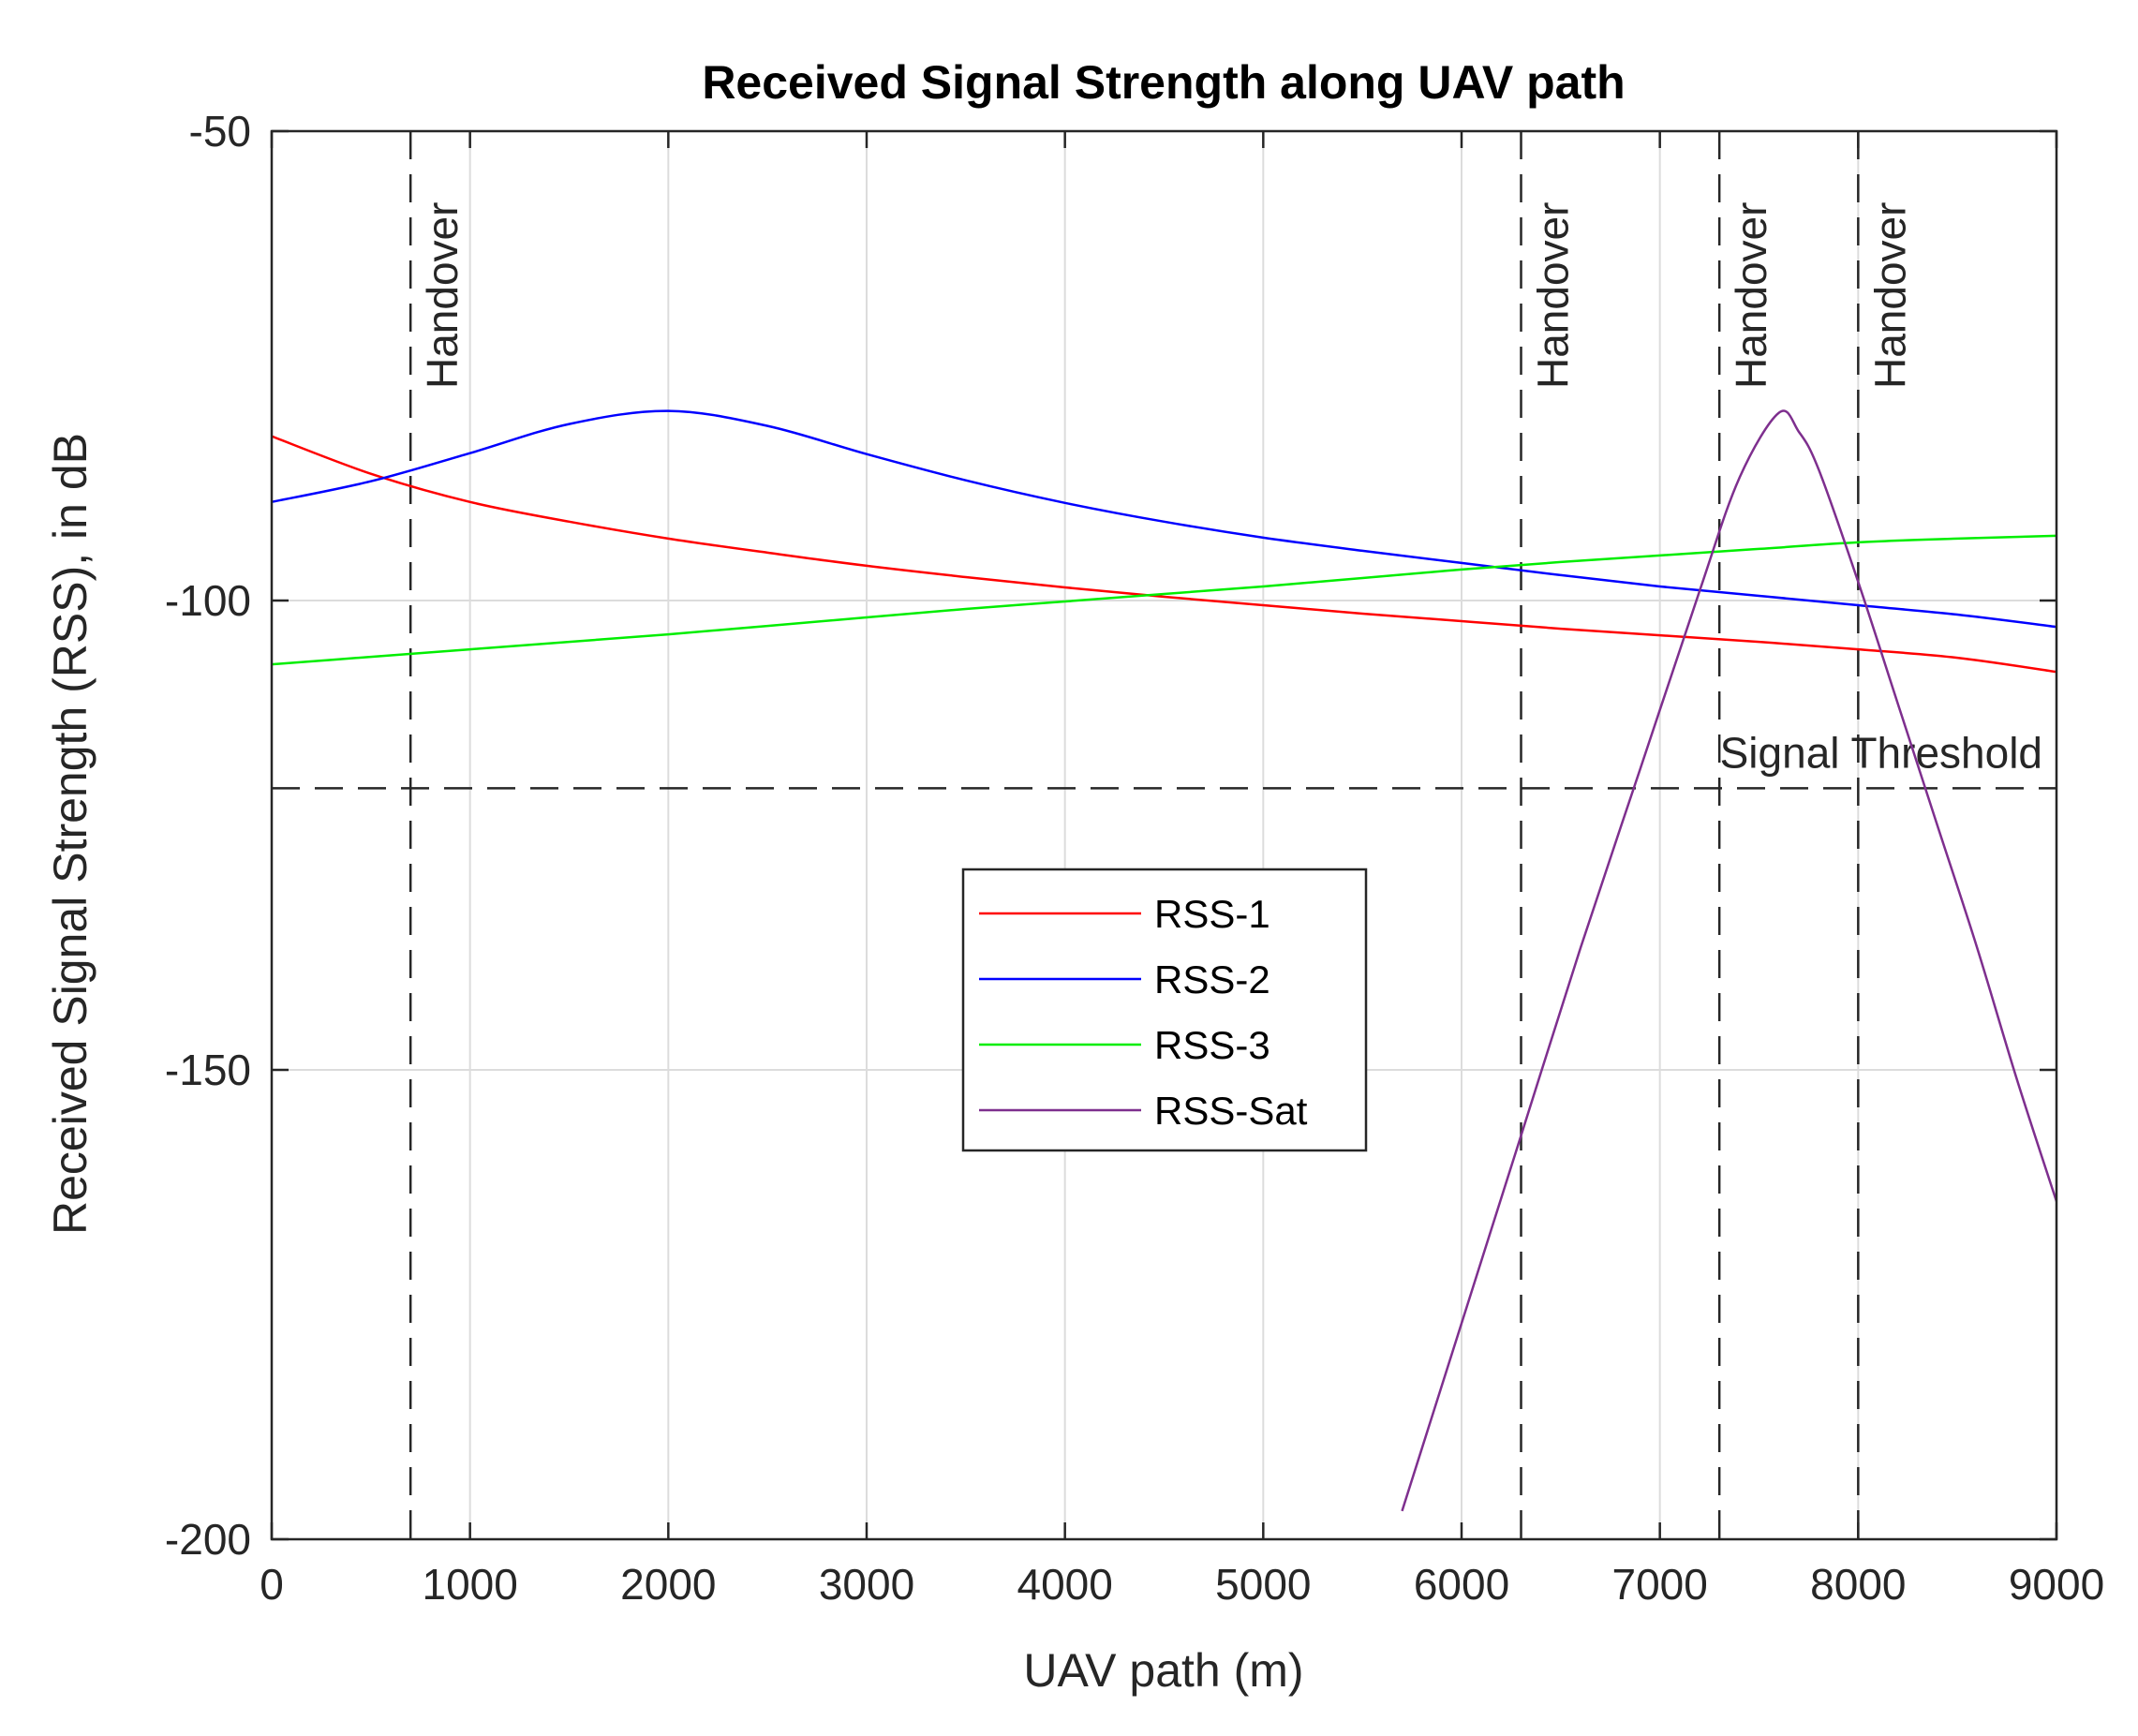 The height and width of the screenshot is (1736, 2138). What do you see at coordinates (1212, 980) in the screenshot?
I see `legend-label-rss-2: RSS-2` at bounding box center [1212, 980].